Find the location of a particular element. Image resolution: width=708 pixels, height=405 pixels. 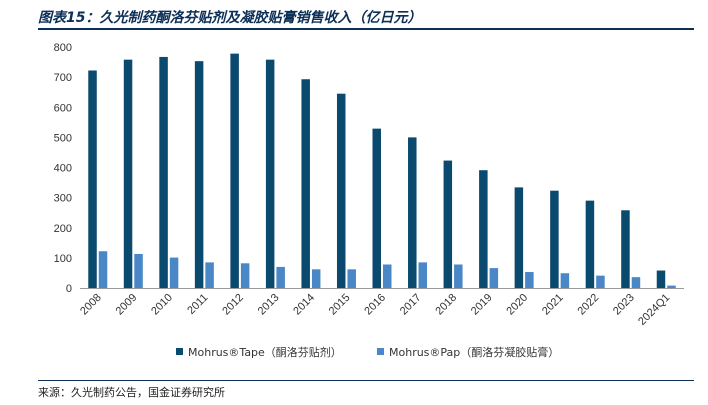

y-axis: 0 100 200 300 400 500 600 700 800 is located at coordinates (63, 168).